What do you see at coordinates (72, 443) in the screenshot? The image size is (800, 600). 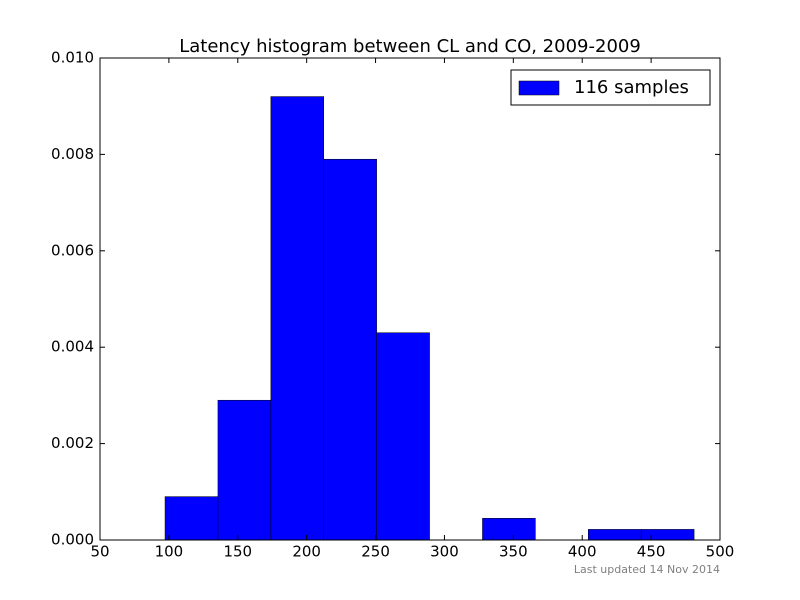 I see `y-tick-label: 0.002` at bounding box center [72, 443].